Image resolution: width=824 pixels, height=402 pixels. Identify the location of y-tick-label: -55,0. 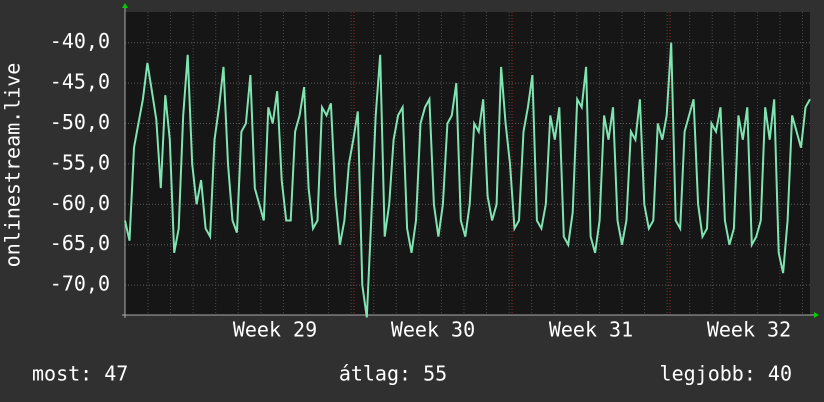
(80, 162).